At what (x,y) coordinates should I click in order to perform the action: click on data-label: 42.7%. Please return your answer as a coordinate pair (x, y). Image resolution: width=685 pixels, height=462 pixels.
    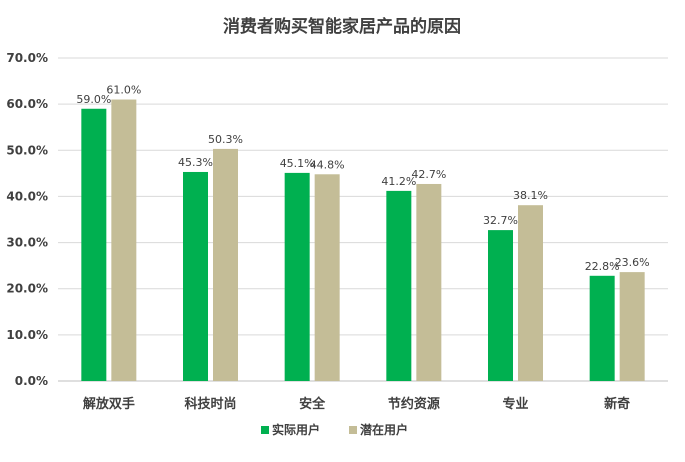
    Looking at the image, I should click on (428, 174).